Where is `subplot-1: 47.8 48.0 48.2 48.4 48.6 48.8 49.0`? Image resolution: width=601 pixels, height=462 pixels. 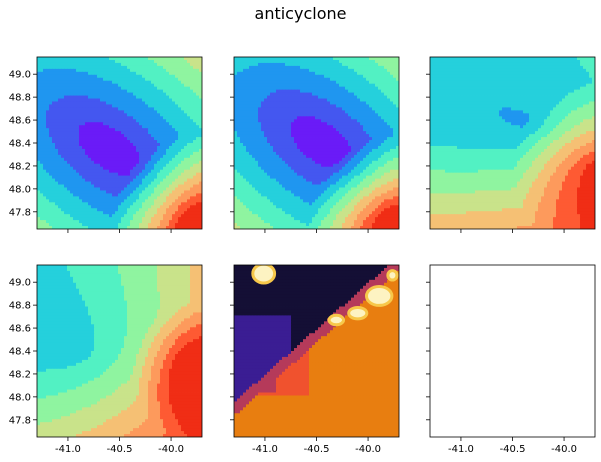
subplot-1: 47.8 48.0 48.2 48.4 48.6 48.8 49.0 is located at coordinates (106, 144).